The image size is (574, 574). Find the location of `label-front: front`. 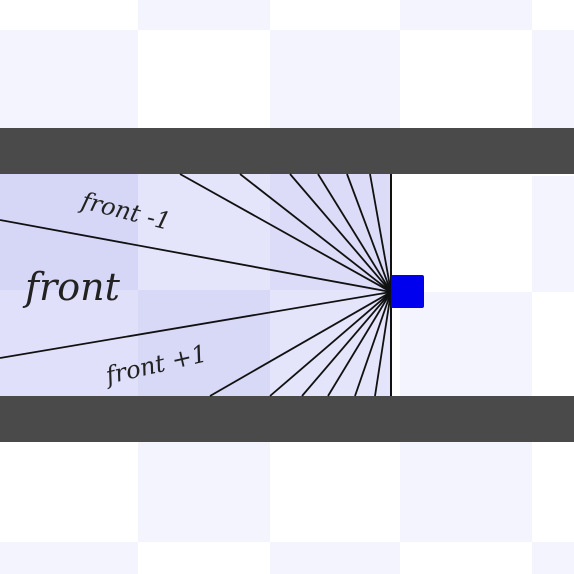

label-front: front is located at coordinates (71, 287).